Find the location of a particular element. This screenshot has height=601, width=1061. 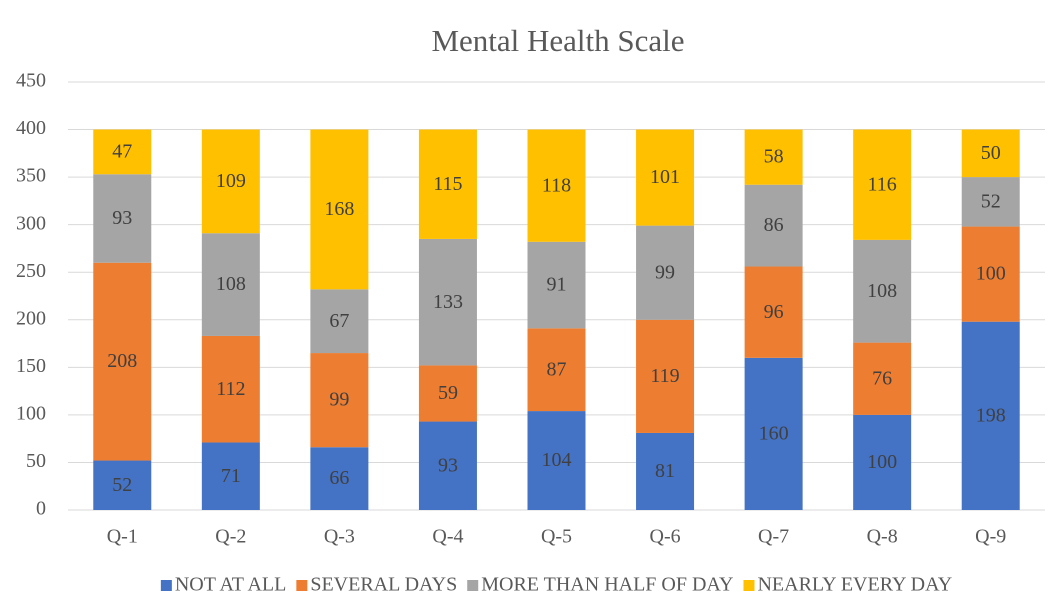

legend-label: SEVERAL DAYS is located at coordinates (383, 585).